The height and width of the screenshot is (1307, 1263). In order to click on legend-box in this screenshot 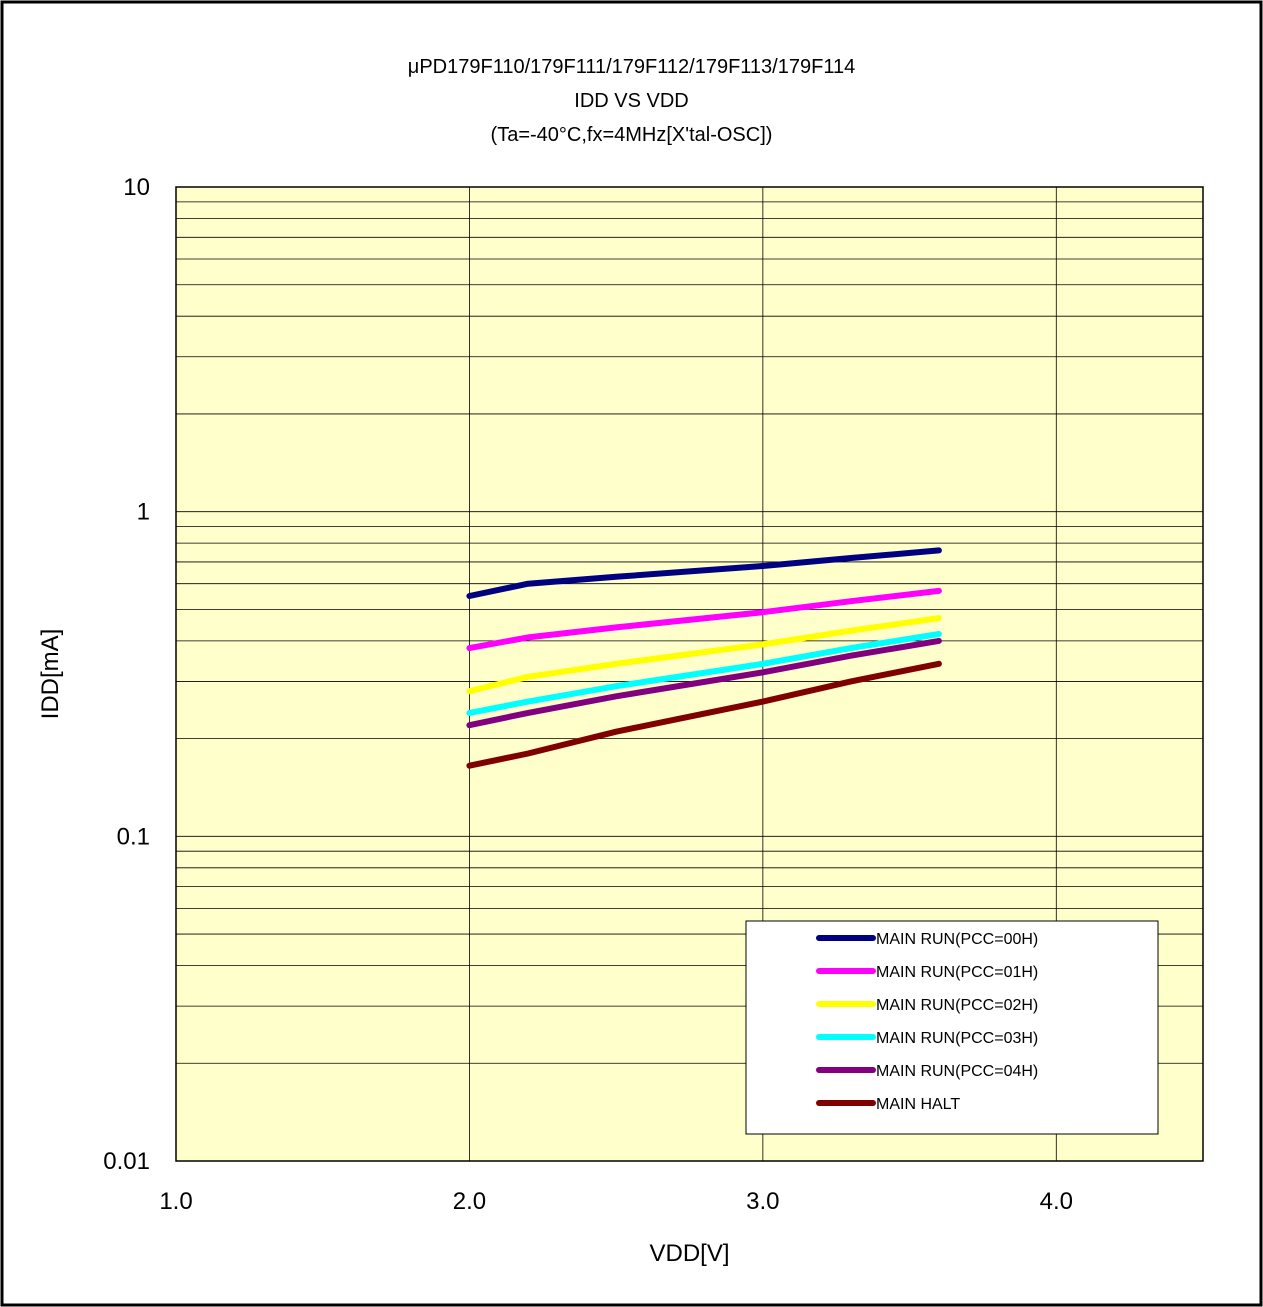, I will do `click(952, 1027)`.